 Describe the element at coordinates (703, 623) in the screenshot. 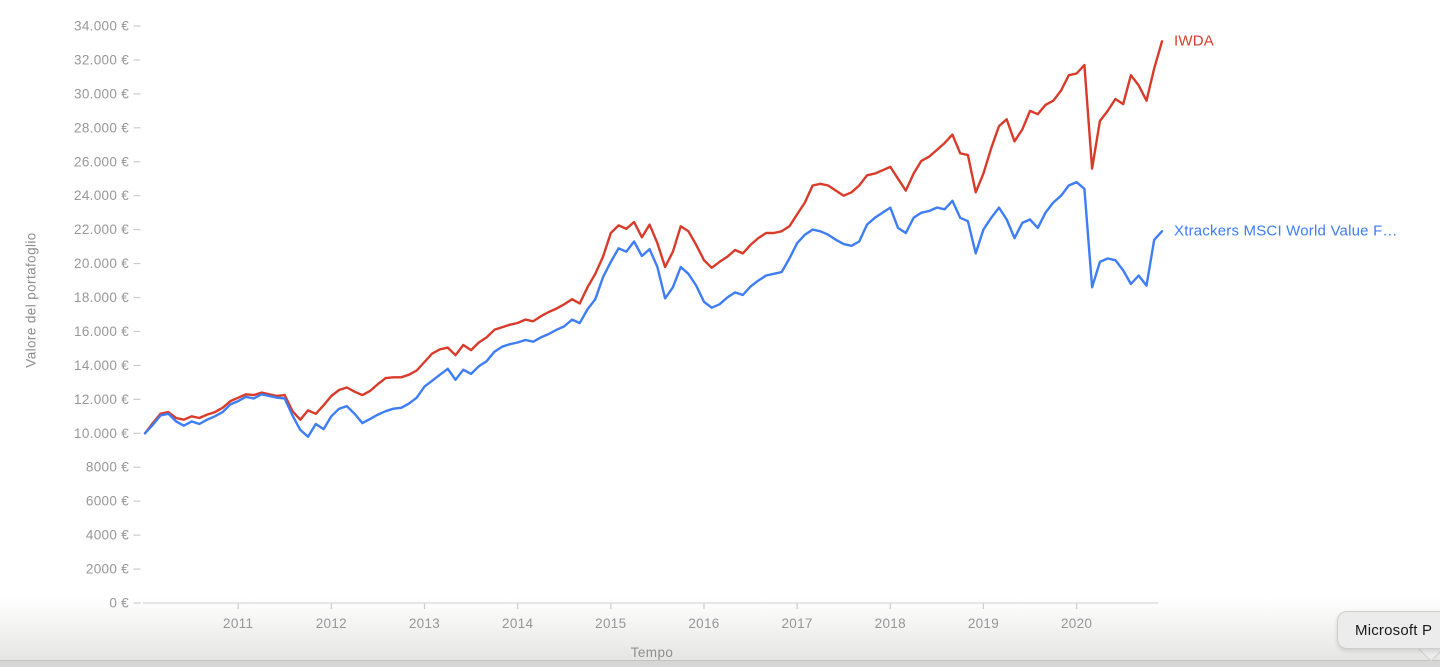

I see `x-tick-label: 2016` at that location.